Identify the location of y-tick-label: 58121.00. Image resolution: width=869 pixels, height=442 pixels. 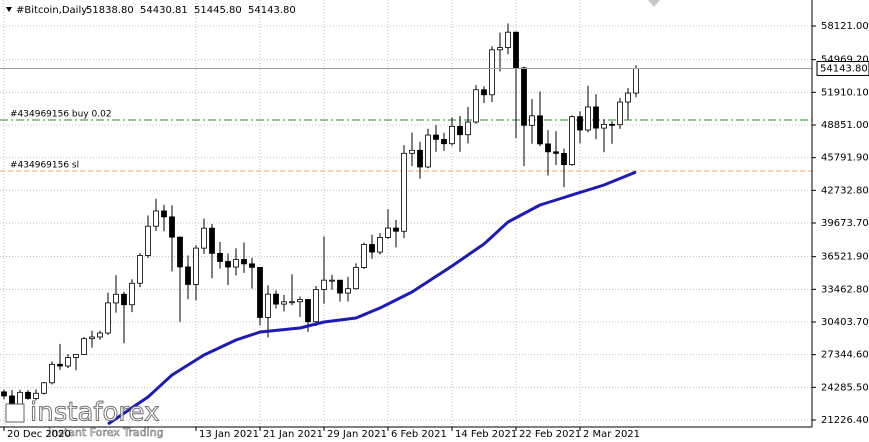
(845, 26).